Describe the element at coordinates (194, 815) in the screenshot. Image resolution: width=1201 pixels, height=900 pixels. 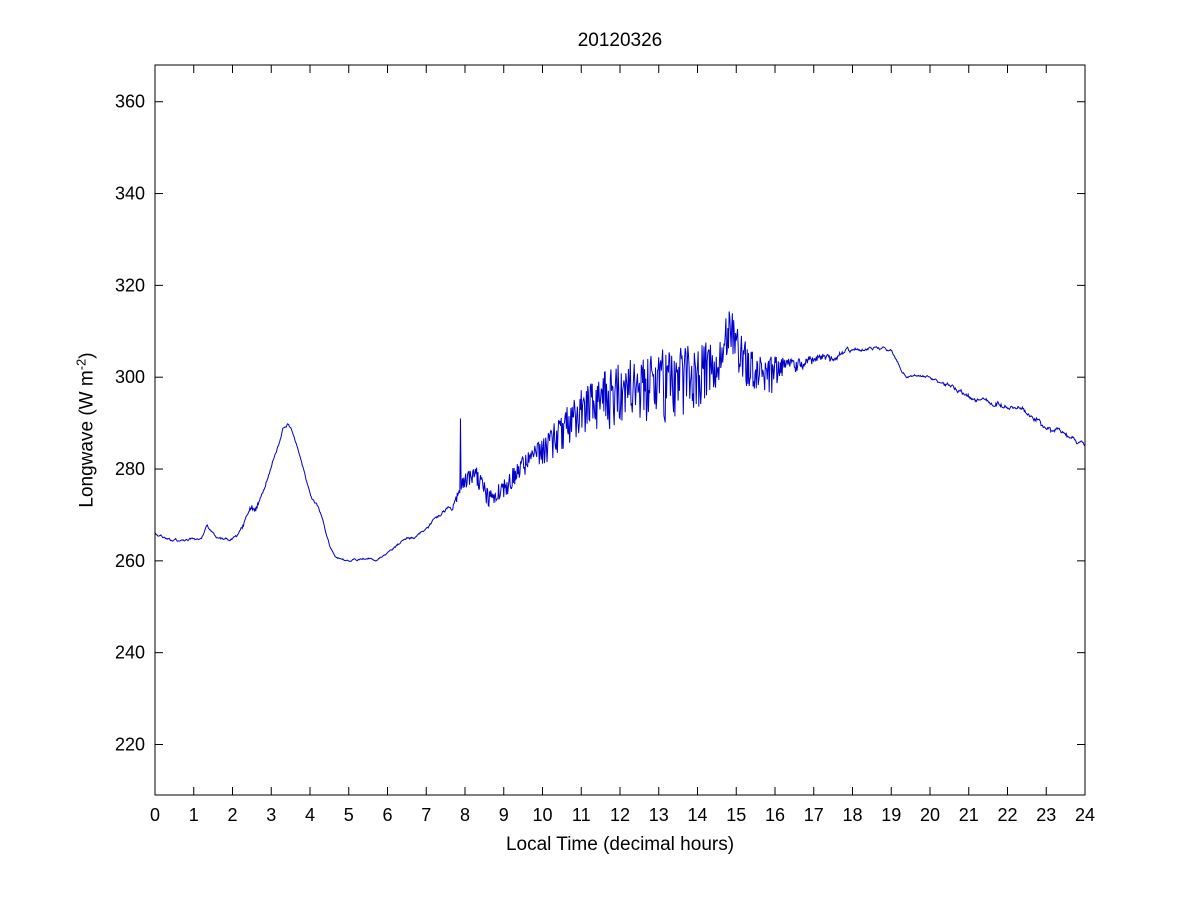
I see `x-tick-label: 1` at that location.